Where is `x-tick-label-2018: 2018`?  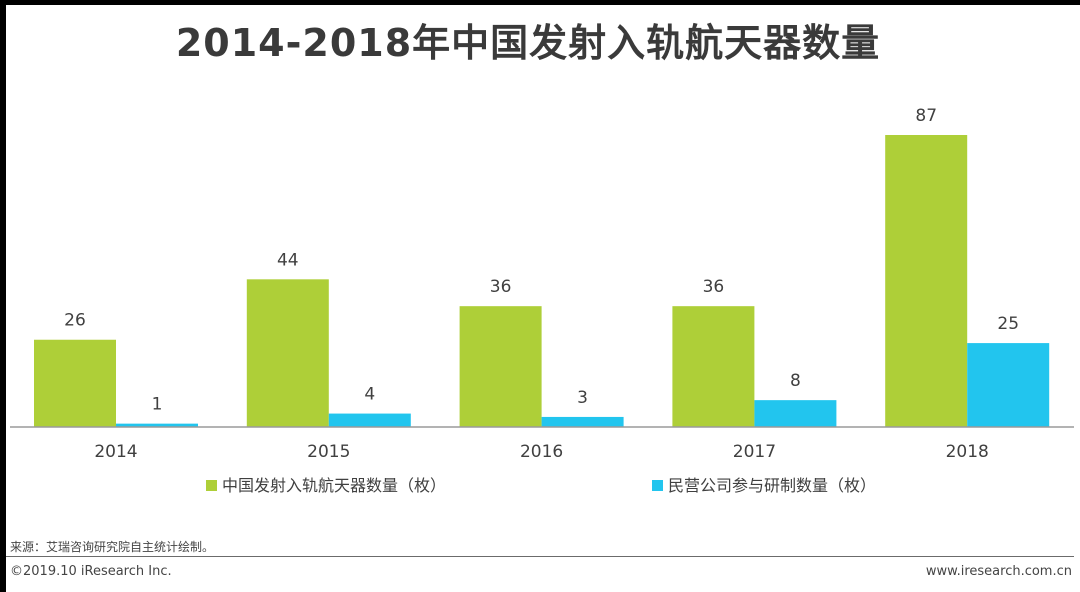
x-tick-label-2018: 2018 is located at coordinates (967, 452).